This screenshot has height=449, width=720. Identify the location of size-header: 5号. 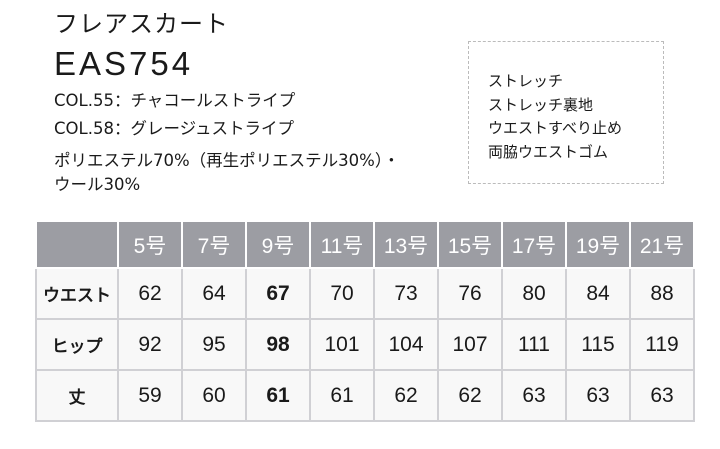
(150, 244).